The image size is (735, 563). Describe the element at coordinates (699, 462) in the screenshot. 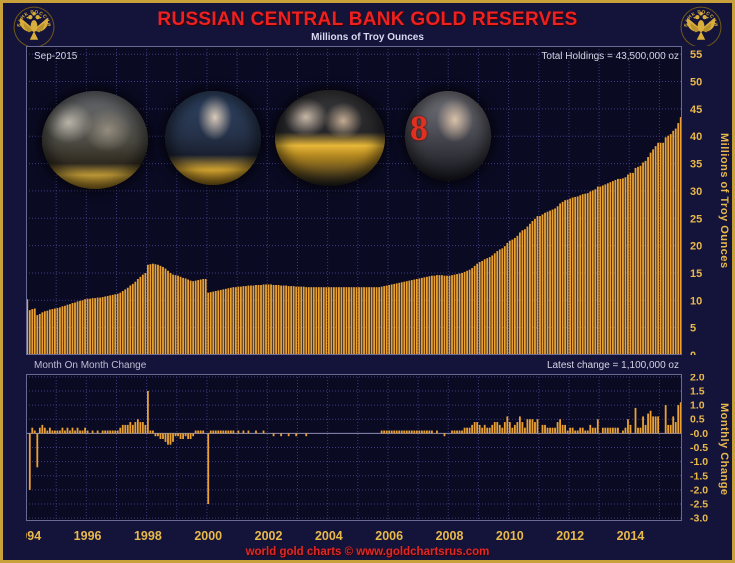

I see `svg-text: -1.0` at that location.